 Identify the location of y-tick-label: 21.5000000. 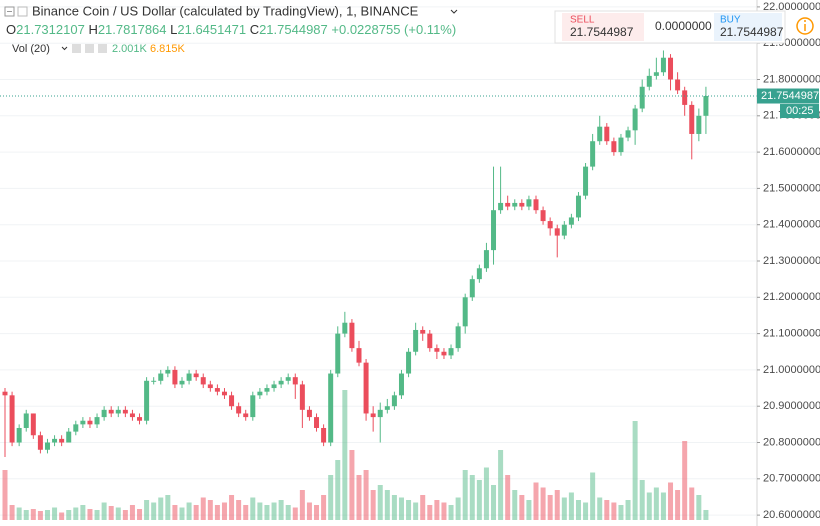
(791, 188).